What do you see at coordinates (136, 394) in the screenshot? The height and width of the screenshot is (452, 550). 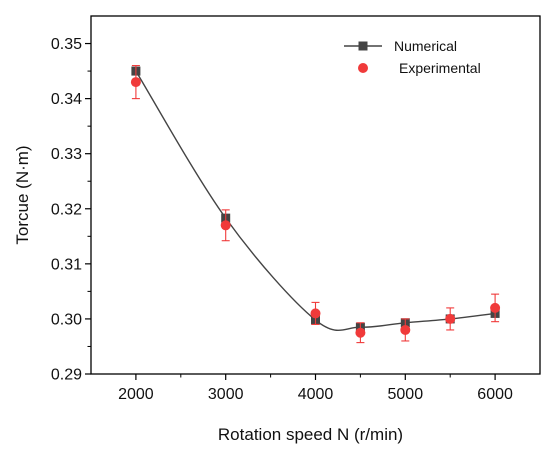 I see `x-tick-label: 2000` at bounding box center [136, 394].